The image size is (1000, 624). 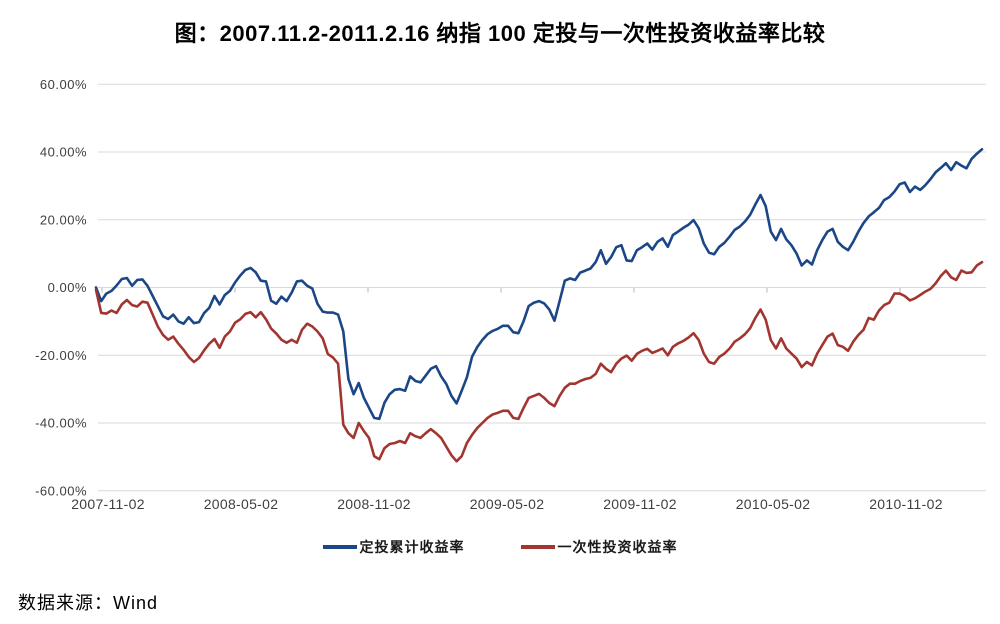 What do you see at coordinates (63, 84) in the screenshot?
I see `y-axis-label: 60.00%` at bounding box center [63, 84].